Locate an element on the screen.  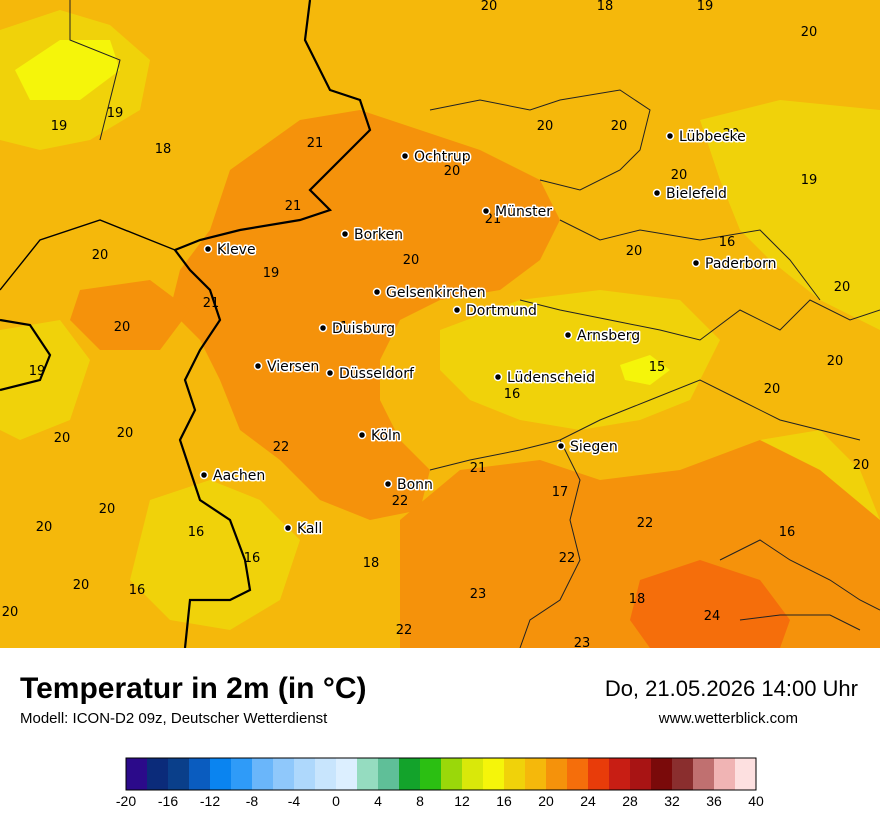
scale-tick-label: -16 is located at coordinates (168, 800).